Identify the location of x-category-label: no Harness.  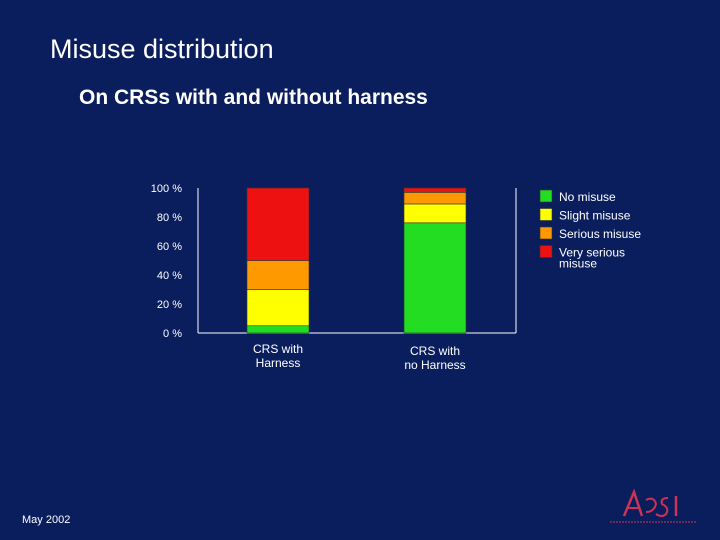
(434, 365).